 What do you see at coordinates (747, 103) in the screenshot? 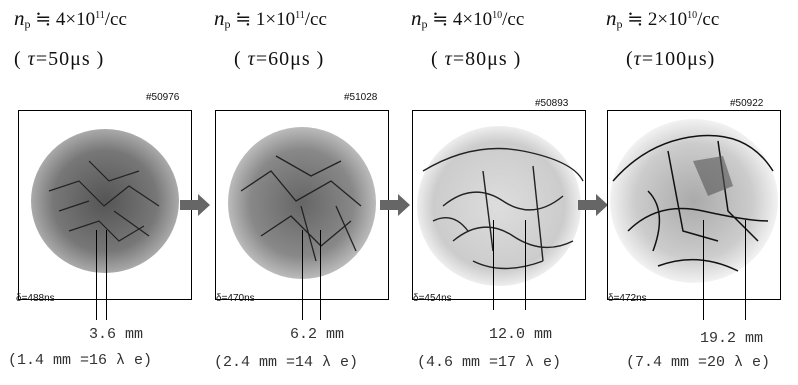
I see `shot-number-4: #50922` at bounding box center [747, 103].